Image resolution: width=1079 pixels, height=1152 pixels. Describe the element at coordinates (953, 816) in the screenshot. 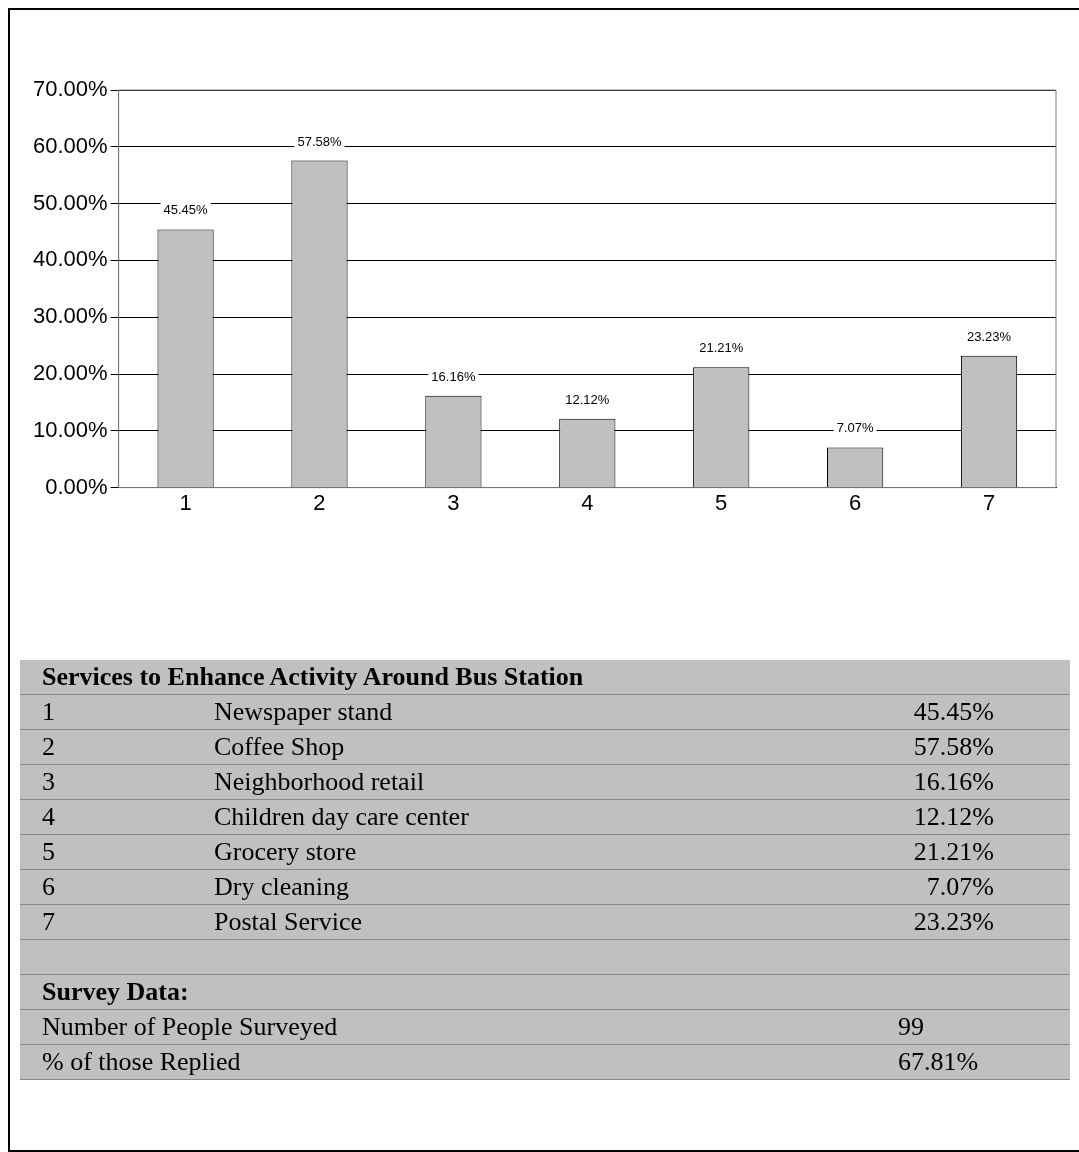

I see `text: 12.12%` at that location.